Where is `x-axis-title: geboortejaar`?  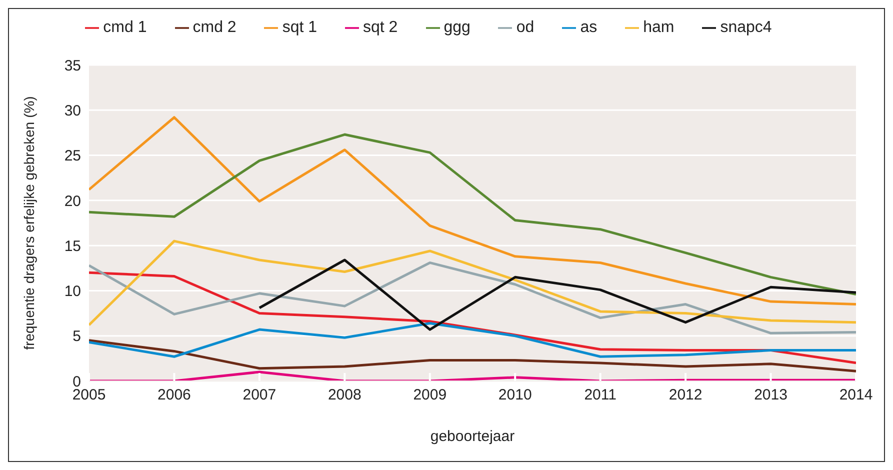 x-axis-title: geboortejaar is located at coordinates (472, 436).